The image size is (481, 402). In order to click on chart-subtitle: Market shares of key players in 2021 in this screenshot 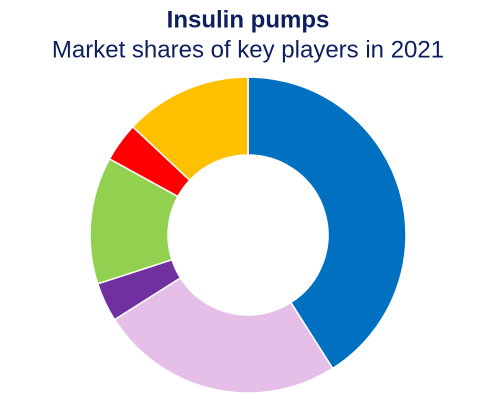, I will do `click(248, 49)`.